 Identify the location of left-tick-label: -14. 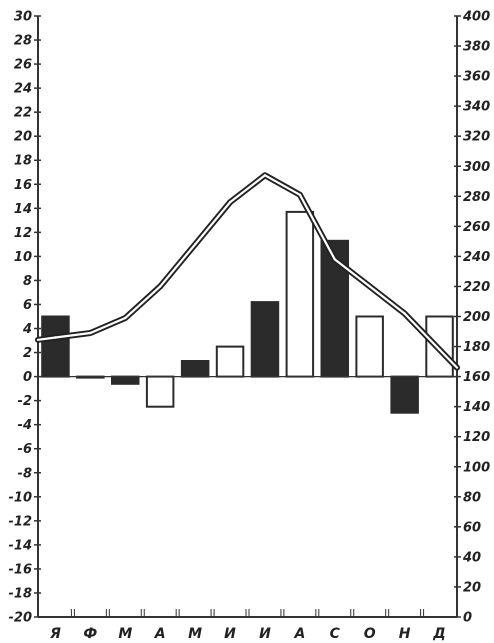
(21, 545).